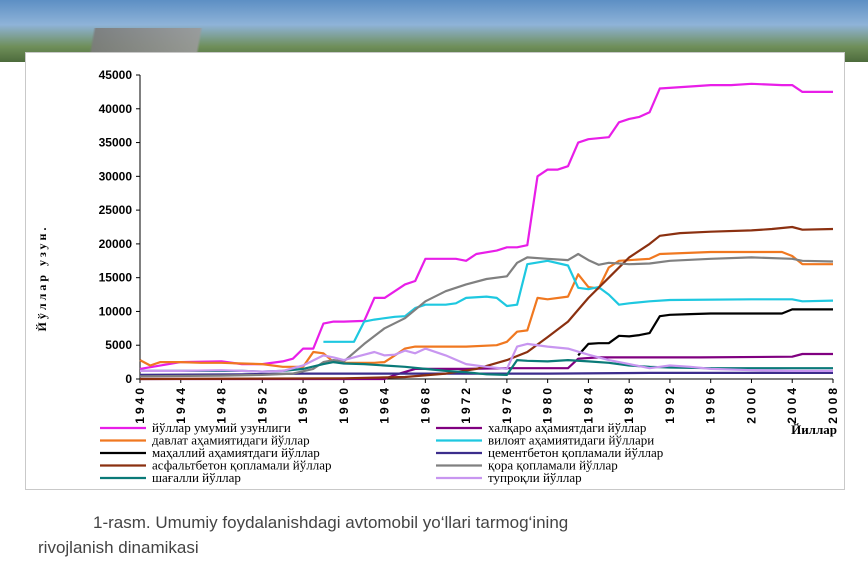 This screenshot has width=868, height=567. Describe the element at coordinates (231, 440) in the screenshot. I see `legend-label: давлат аҳамиятидаги йўллар` at that location.